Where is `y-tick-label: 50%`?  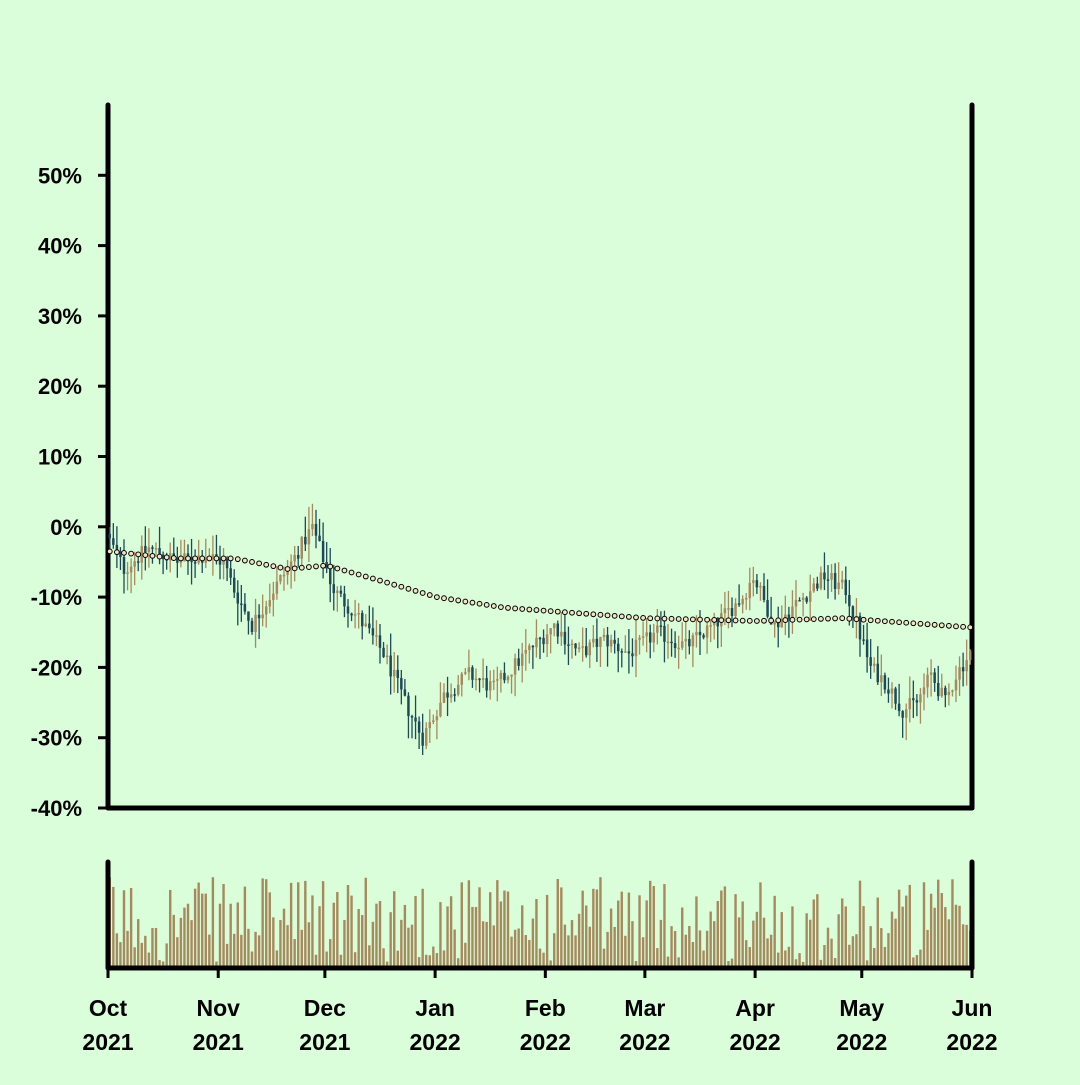
y-tick-label: 50% is located at coordinates (60, 175).